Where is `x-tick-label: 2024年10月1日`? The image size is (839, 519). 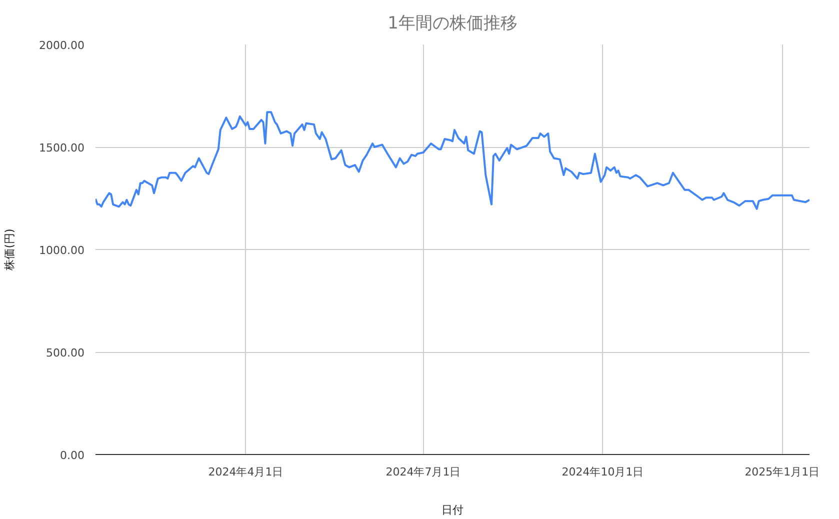
x-tick-label: 2024年10月1日 is located at coordinates (603, 472).